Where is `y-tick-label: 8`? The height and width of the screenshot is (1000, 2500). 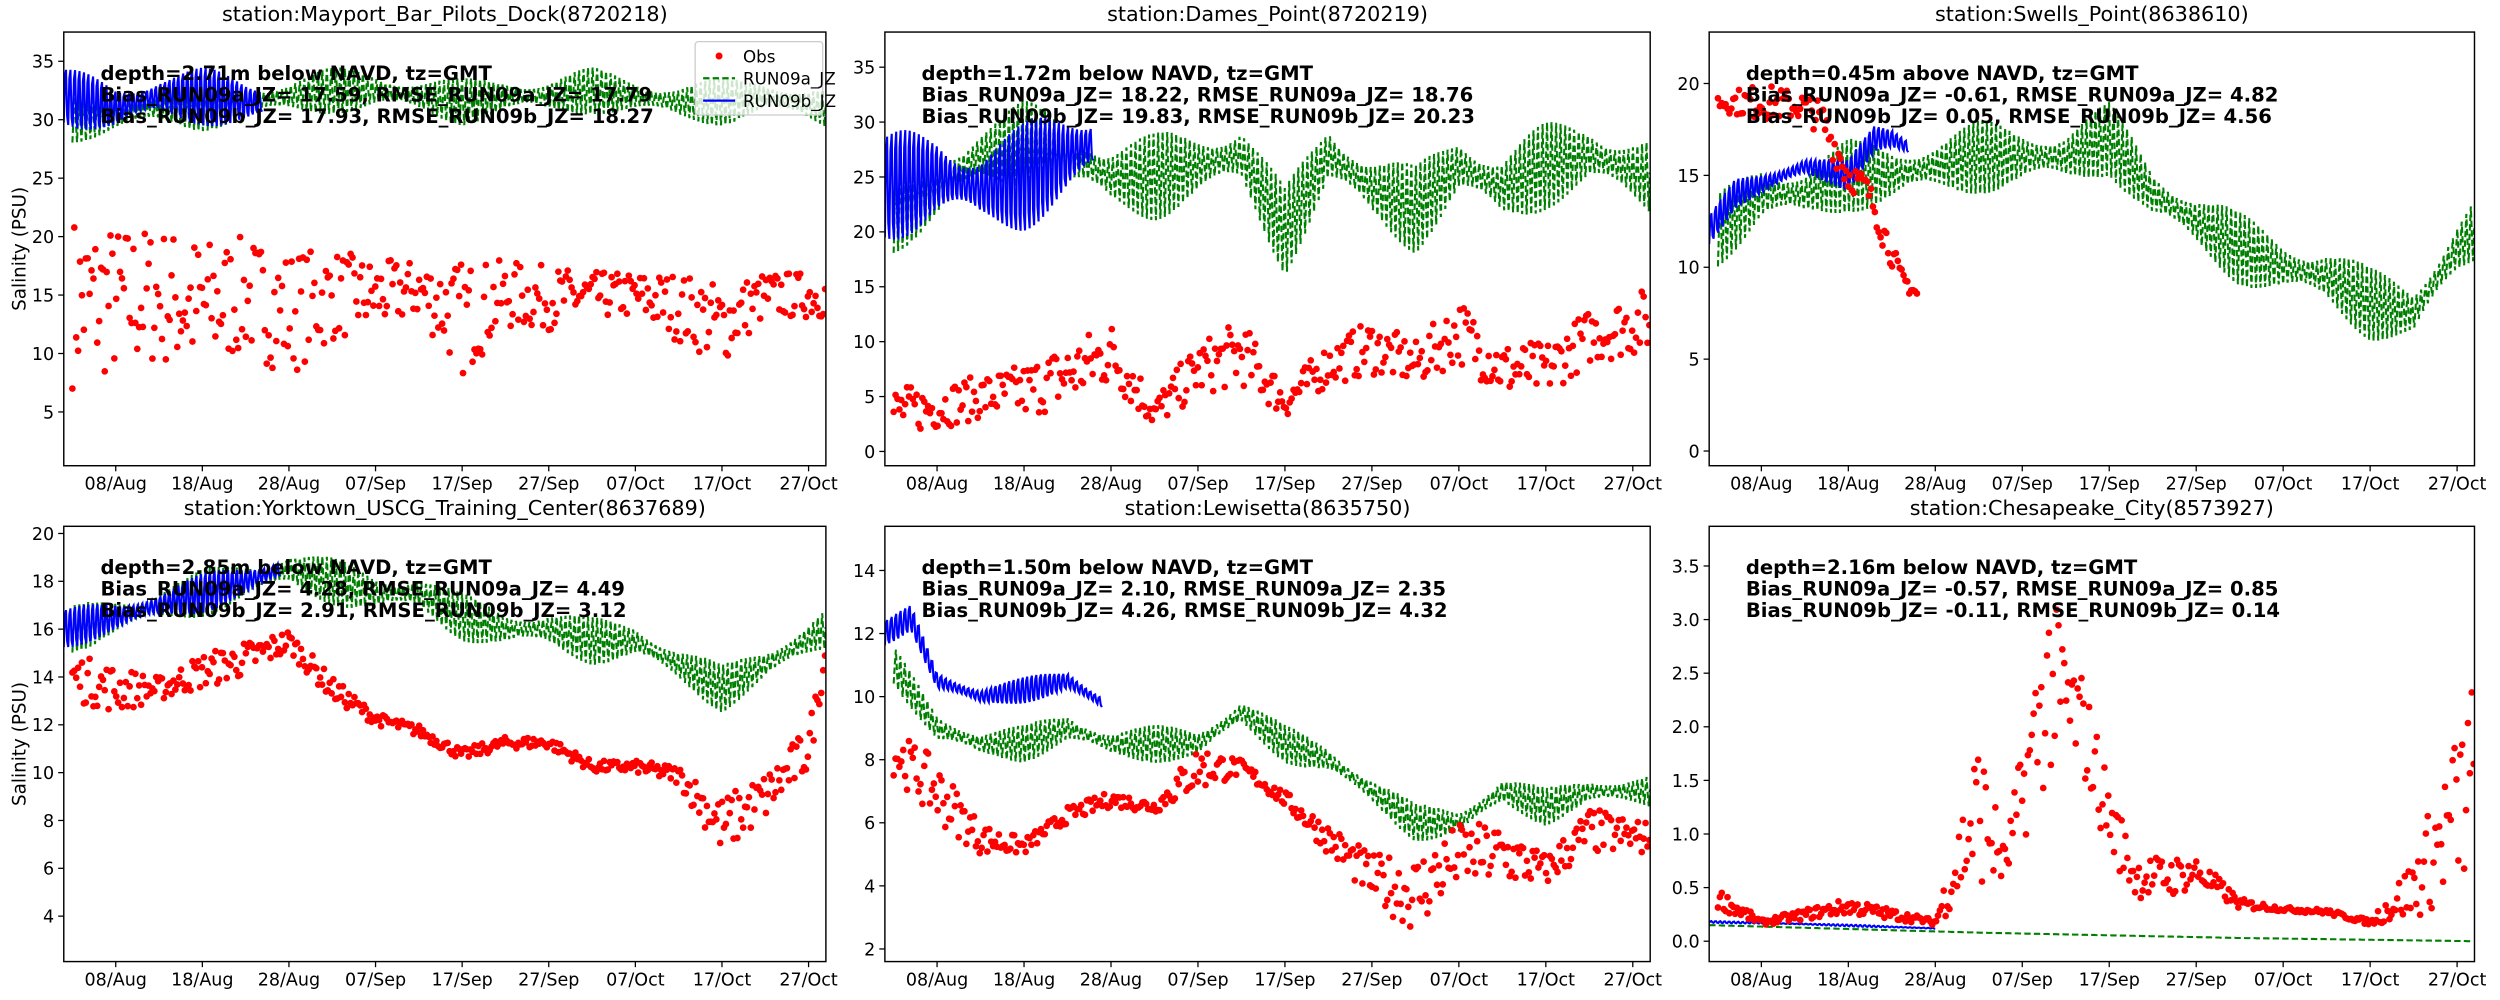
y-tick-label: 8 is located at coordinates (48, 822).